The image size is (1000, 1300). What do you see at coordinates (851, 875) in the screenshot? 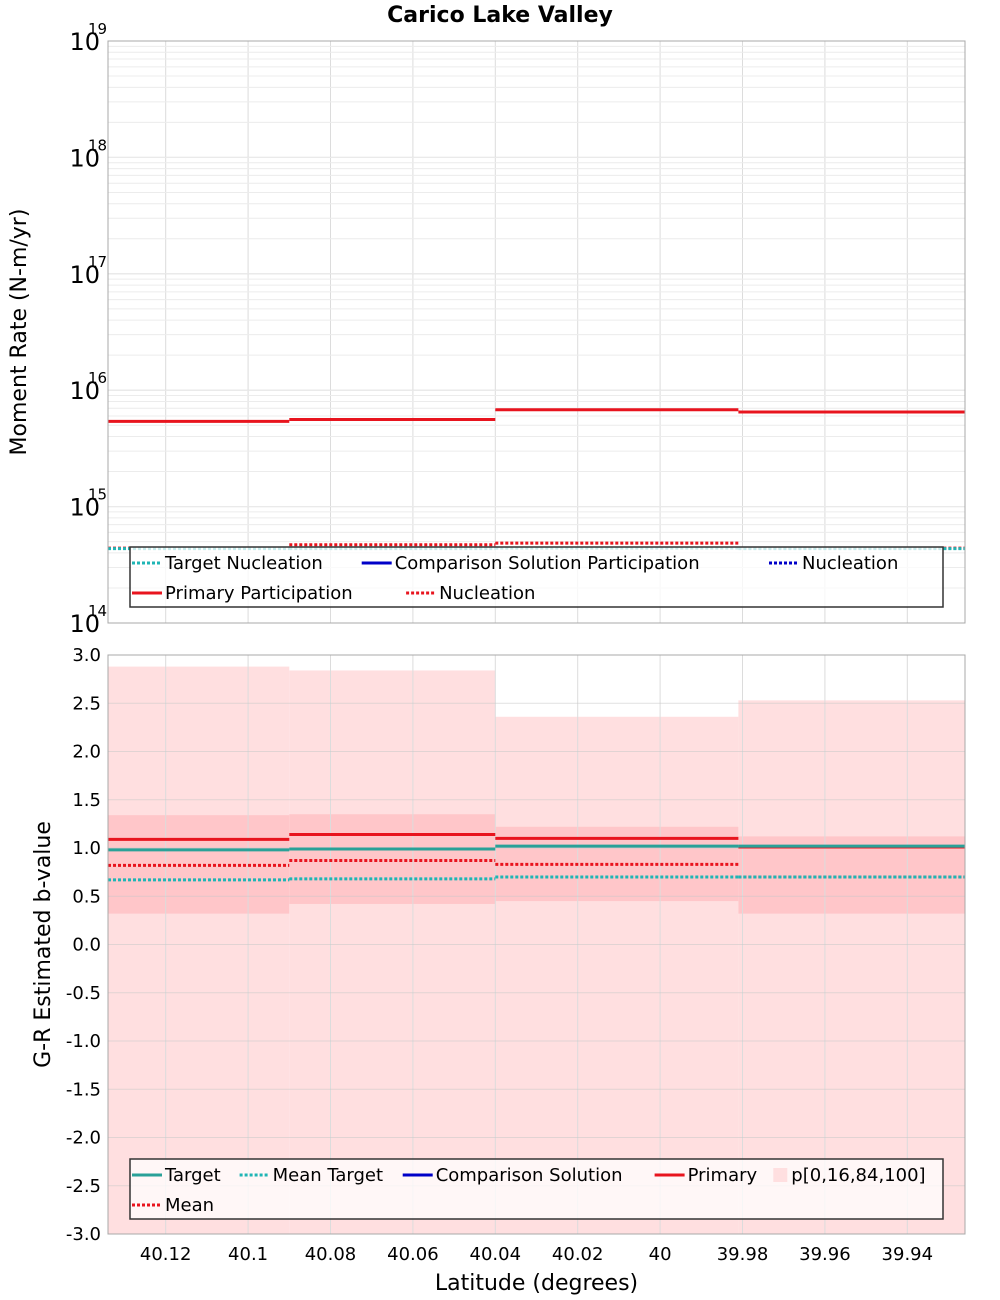
I see `band-p16-p84` at bounding box center [851, 875].